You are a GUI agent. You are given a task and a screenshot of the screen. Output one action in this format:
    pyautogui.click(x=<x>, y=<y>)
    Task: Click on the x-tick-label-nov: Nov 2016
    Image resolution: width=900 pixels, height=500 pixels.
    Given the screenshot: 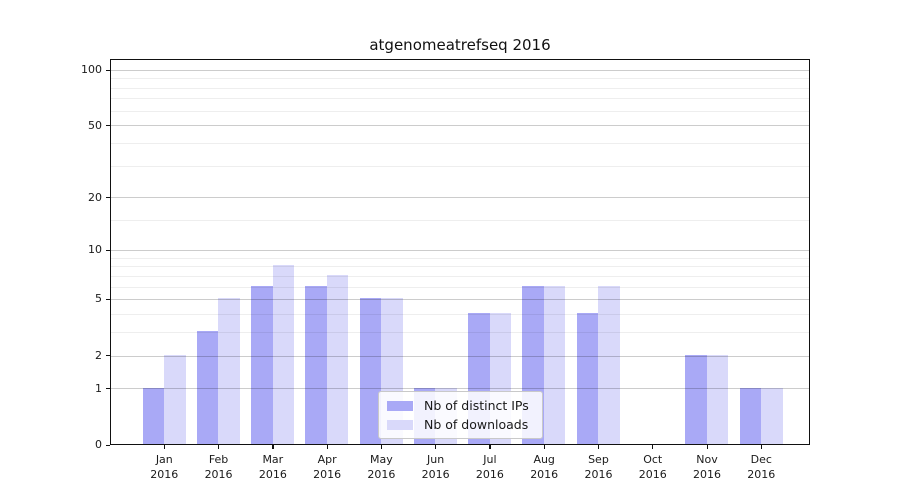 What is the action you would take?
    pyautogui.click(x=707, y=467)
    